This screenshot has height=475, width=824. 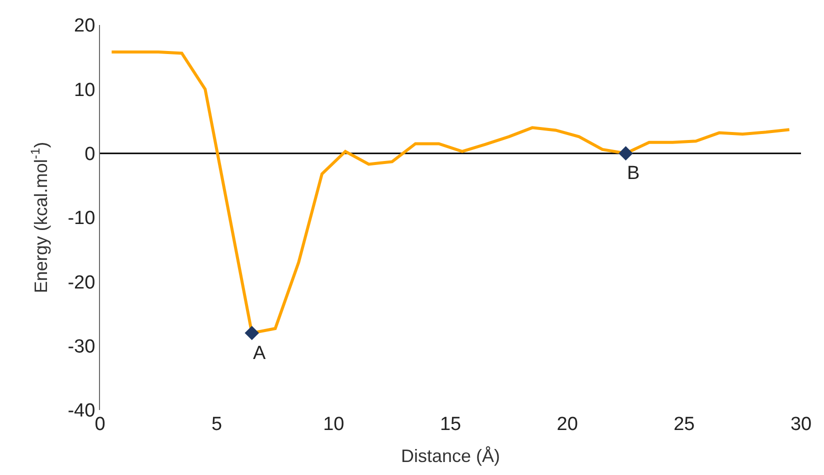 I want to click on y-tick-label: 10, so click(x=85, y=90).